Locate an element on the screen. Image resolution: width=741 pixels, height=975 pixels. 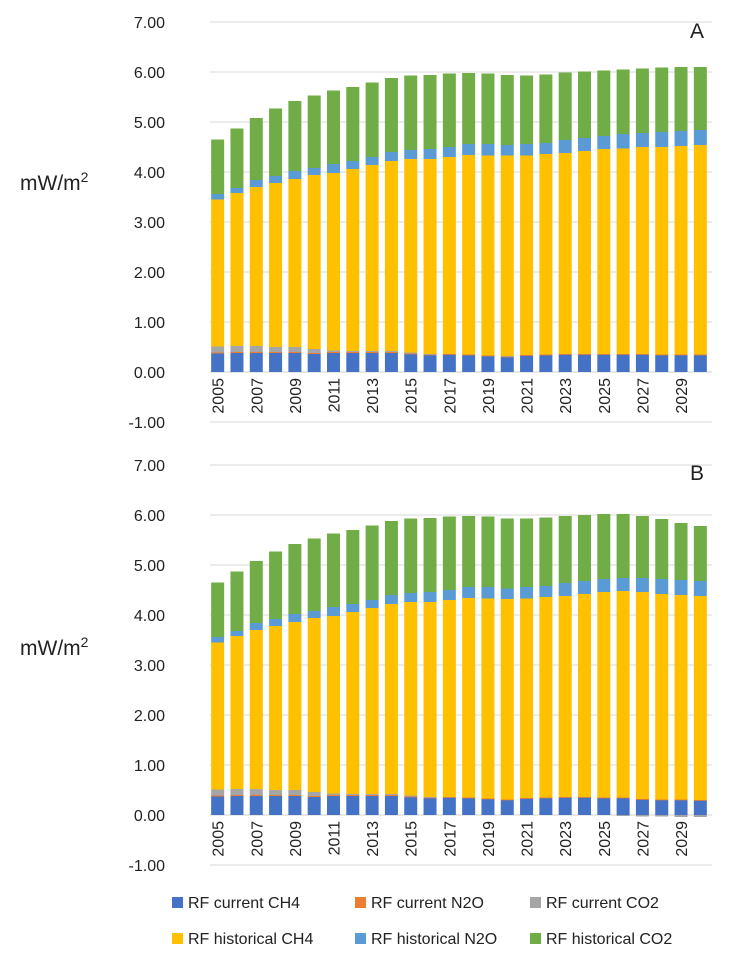
bar-segment-rf-historical-co2-2024 is located at coordinates (584, 104).